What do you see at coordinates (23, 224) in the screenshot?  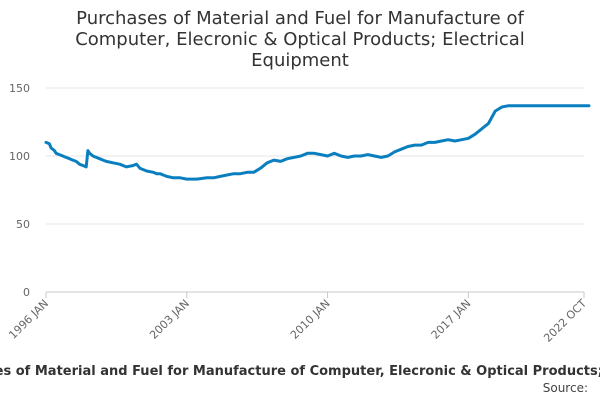 I see `y-tick-label: 50` at bounding box center [23, 224].